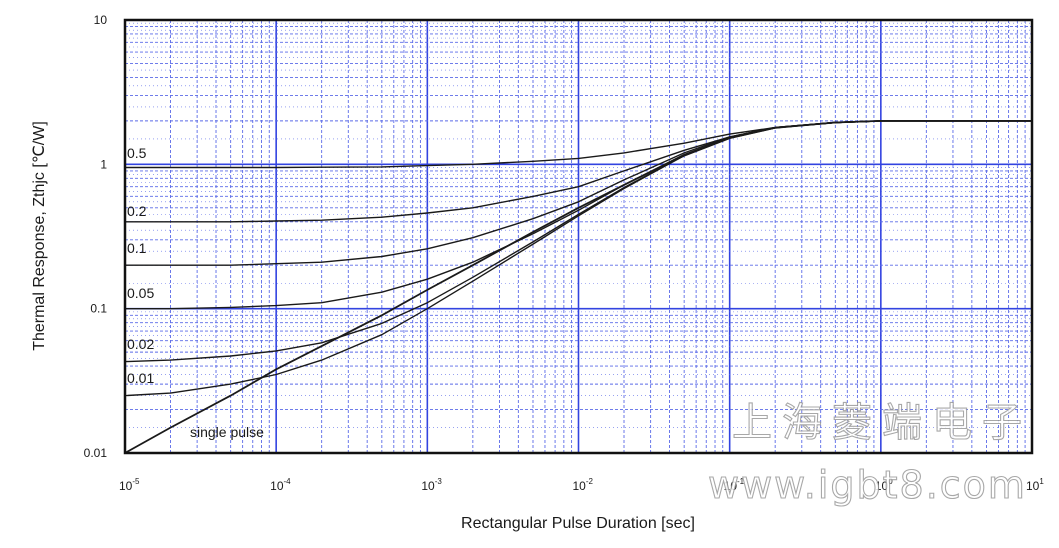 This screenshot has height=548, width=1059. I want to click on y-tick-label: 1, so click(103, 164).